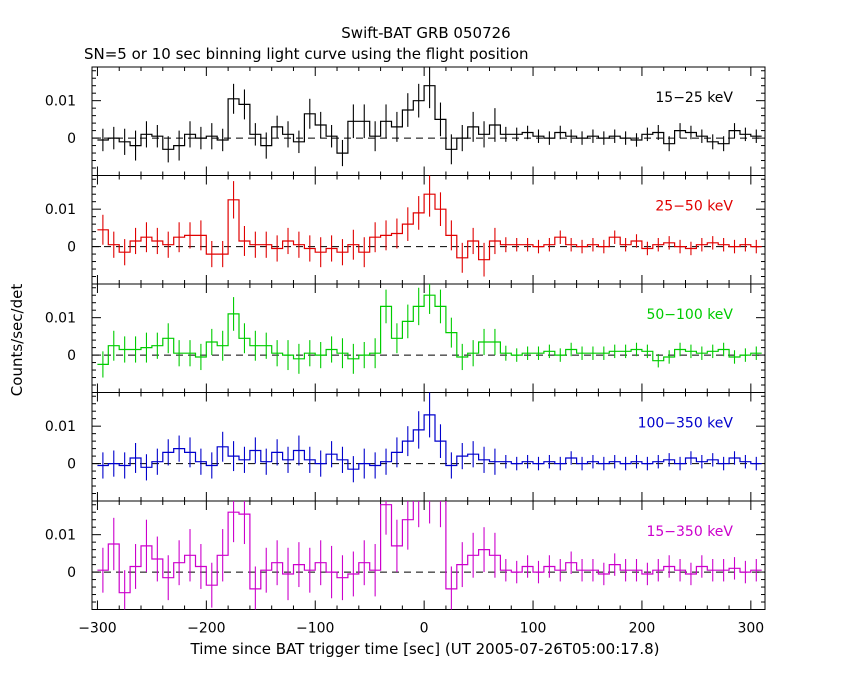 This screenshot has width=850, height=680. I want to click on panel-1: 0 0.01 15−25 keV, so click(405, 121).